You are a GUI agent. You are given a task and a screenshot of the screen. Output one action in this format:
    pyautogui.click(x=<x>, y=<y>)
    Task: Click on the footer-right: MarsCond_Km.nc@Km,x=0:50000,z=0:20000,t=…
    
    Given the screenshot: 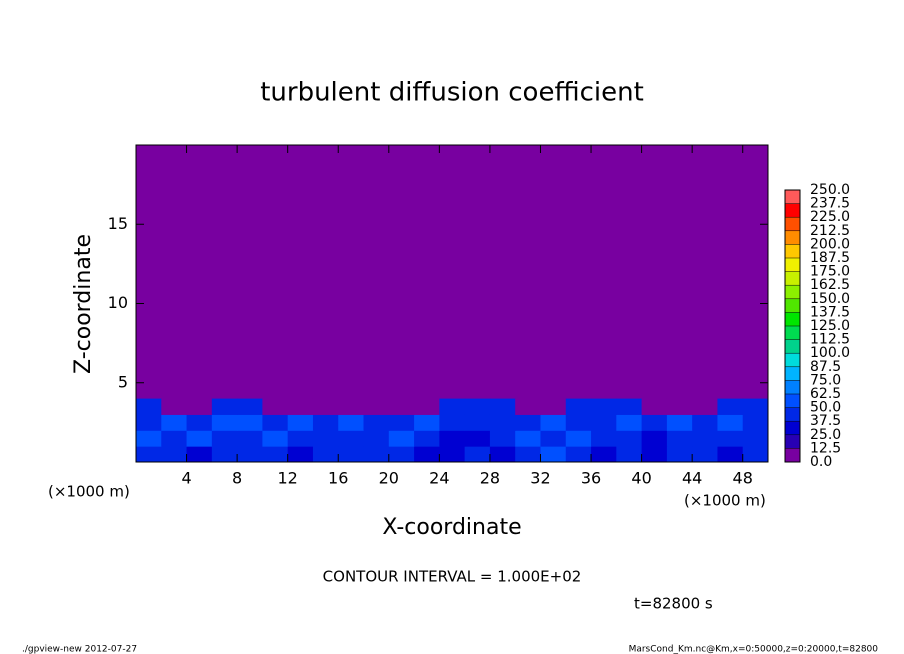 What is the action you would take?
    pyautogui.click(x=754, y=649)
    